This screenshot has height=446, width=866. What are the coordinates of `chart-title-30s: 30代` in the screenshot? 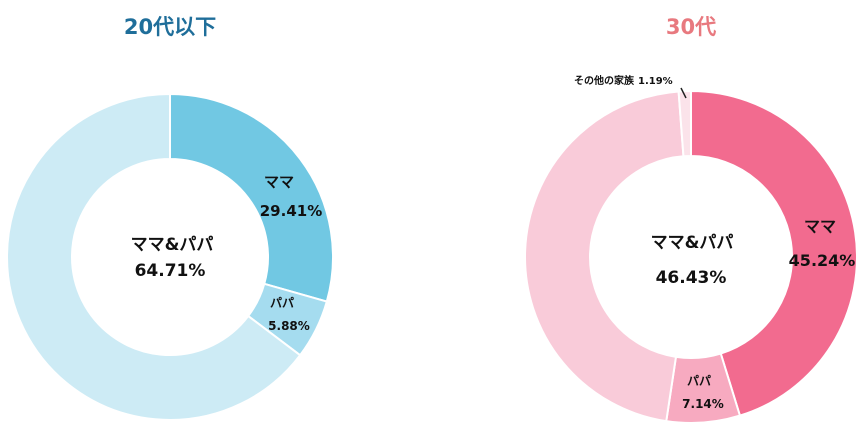 It's located at (691, 27).